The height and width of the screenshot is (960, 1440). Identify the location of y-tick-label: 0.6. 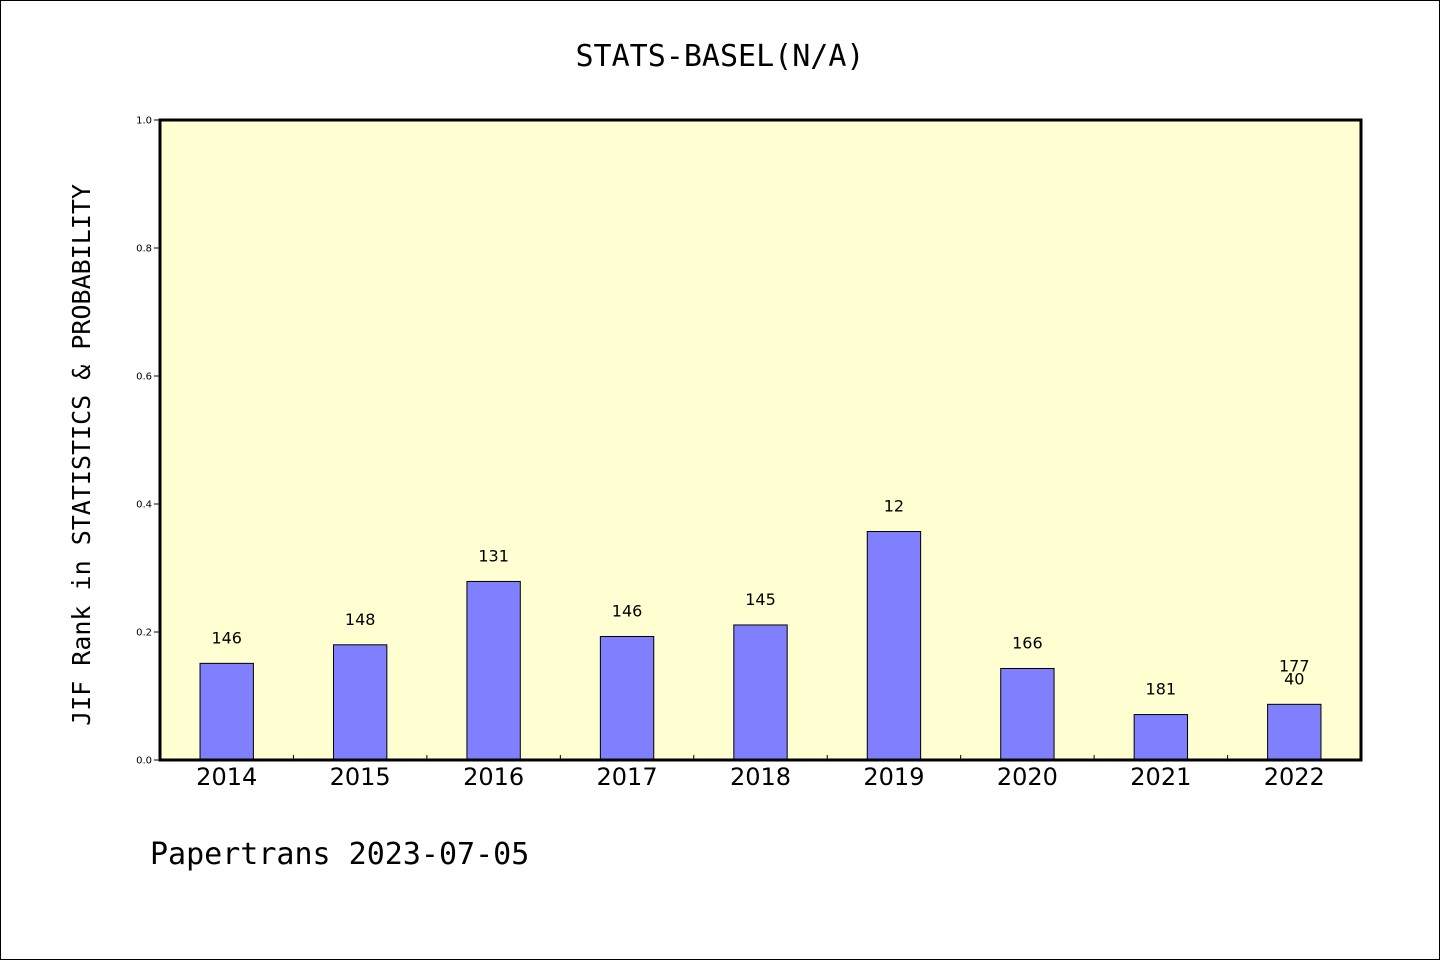
(144, 377).